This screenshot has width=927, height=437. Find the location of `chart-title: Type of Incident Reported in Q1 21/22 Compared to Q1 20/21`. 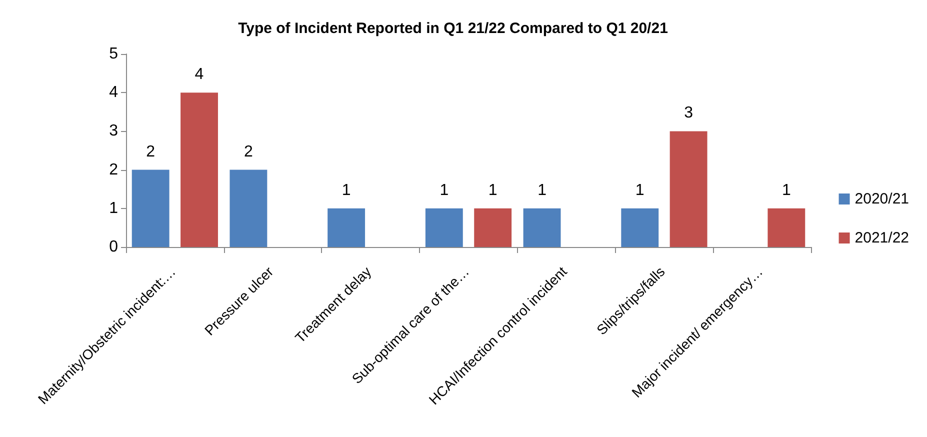

chart-title: Type of Incident Reported in Q1 21/22 Compared to Q1 20/21 is located at coordinates (453, 28).